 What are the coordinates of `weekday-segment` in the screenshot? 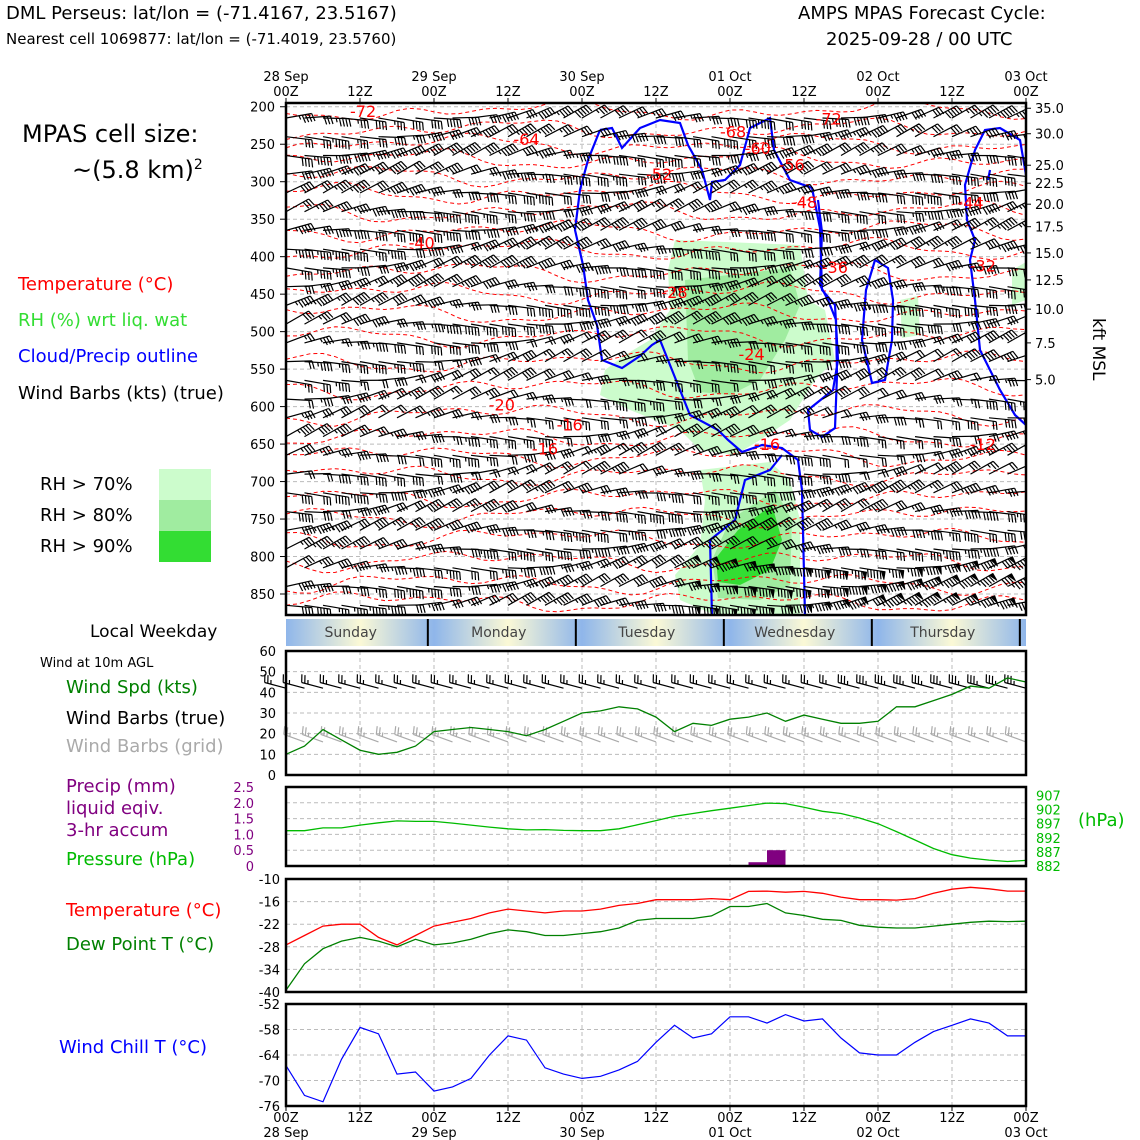 It's located at (360, 632).